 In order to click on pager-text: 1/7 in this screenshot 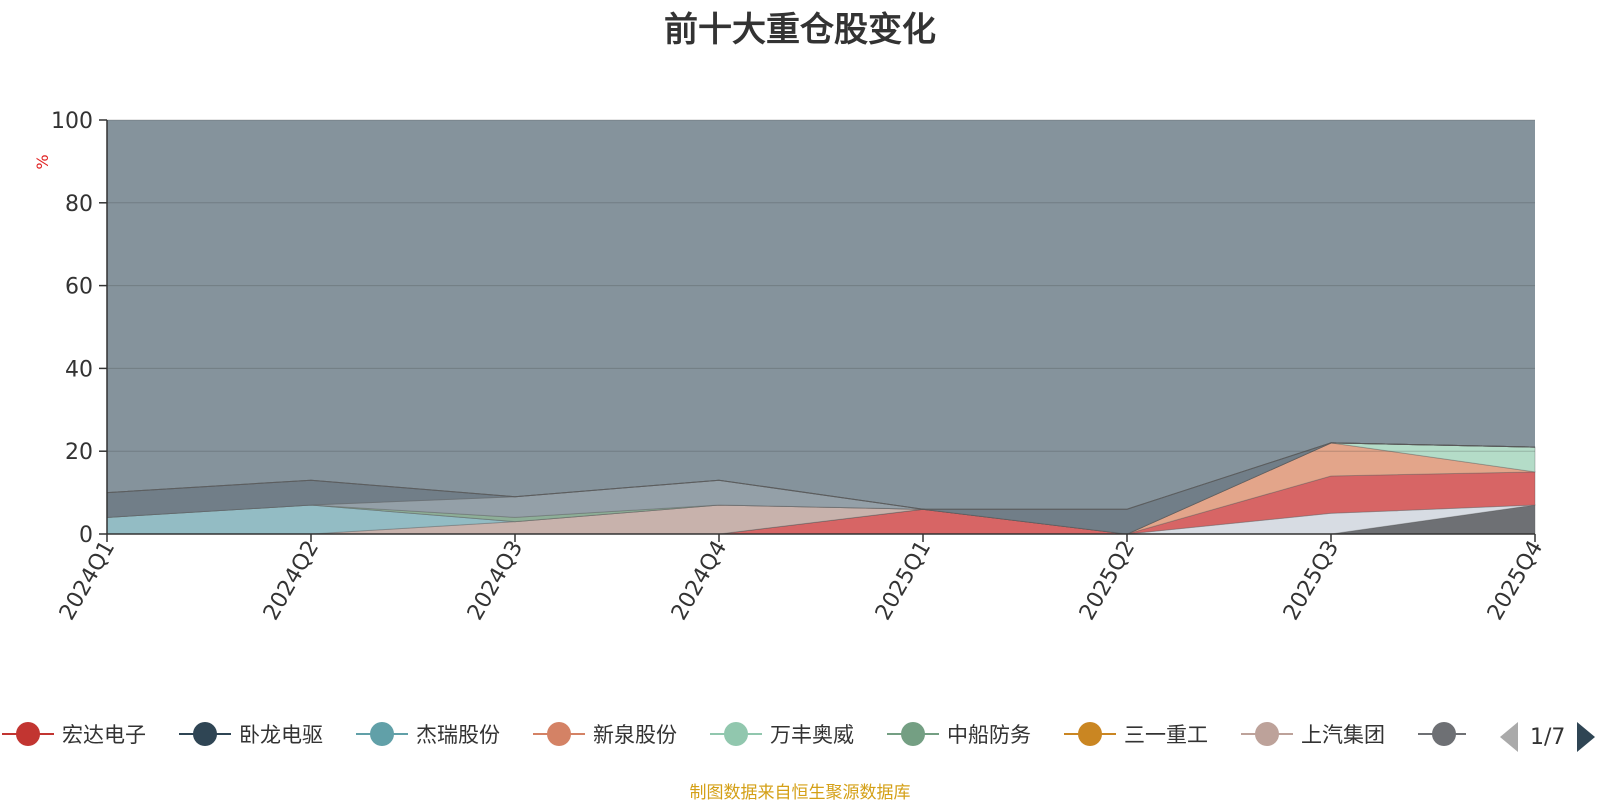, I will do `click(1548, 737)`.